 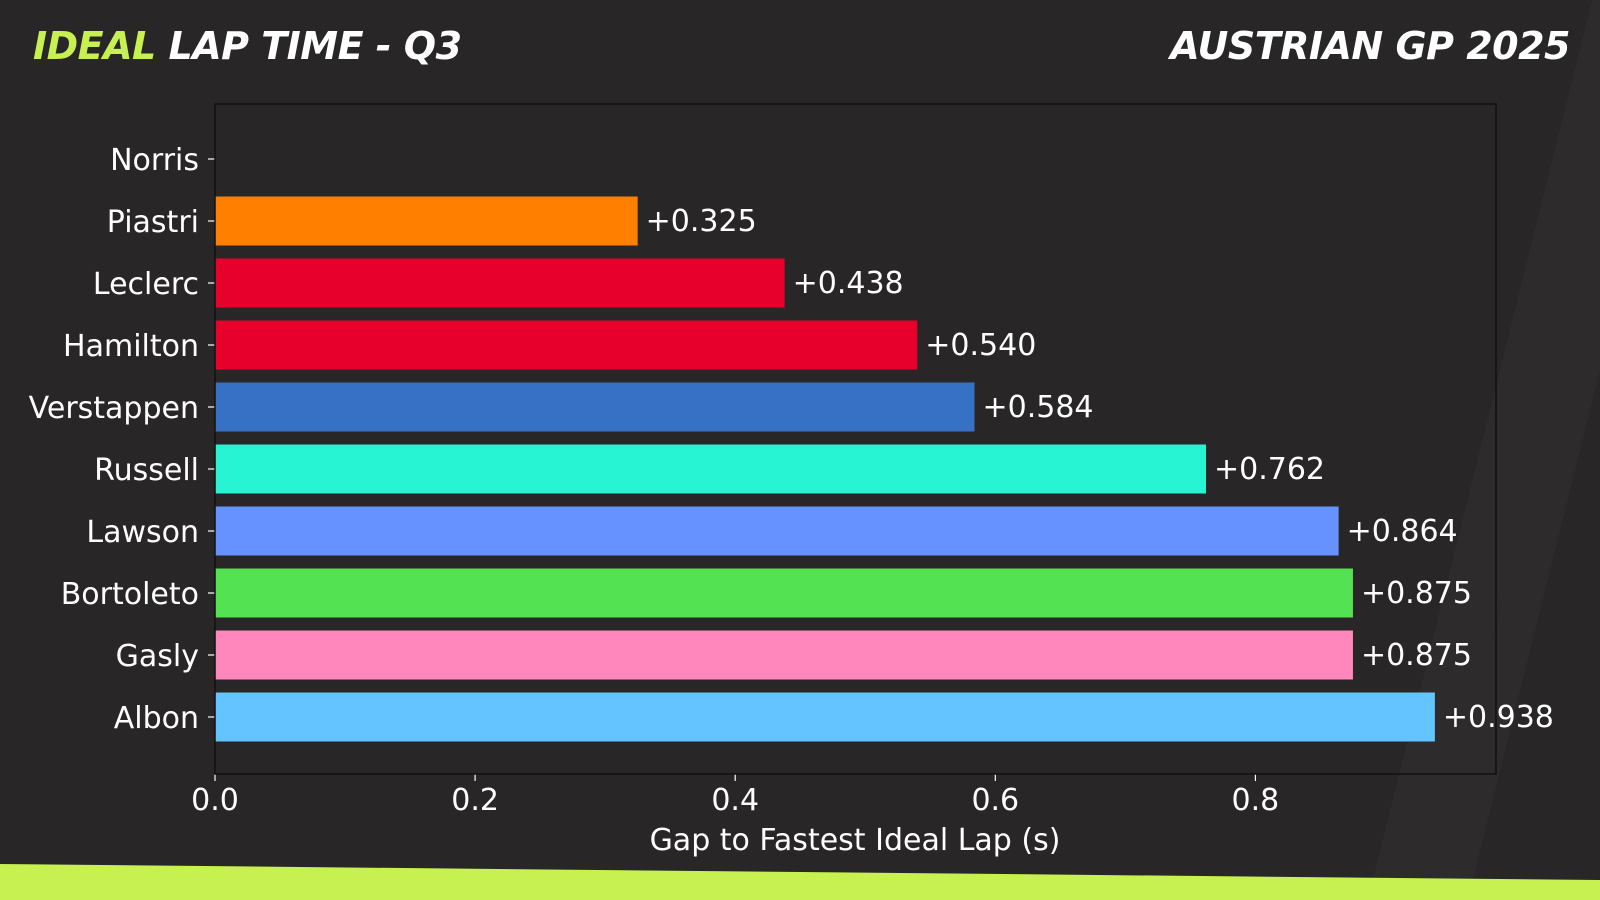 I want to click on y-tick-label-piastri: Piastri, so click(x=153, y=222).